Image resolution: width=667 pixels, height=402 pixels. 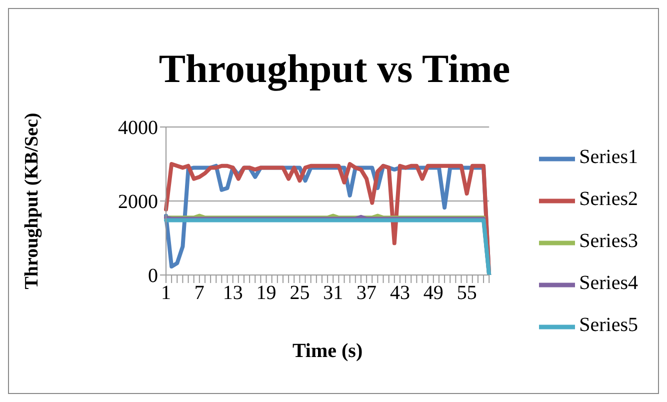 What do you see at coordinates (466, 293) in the screenshot?
I see `x-tick-label: 55` at bounding box center [466, 293].